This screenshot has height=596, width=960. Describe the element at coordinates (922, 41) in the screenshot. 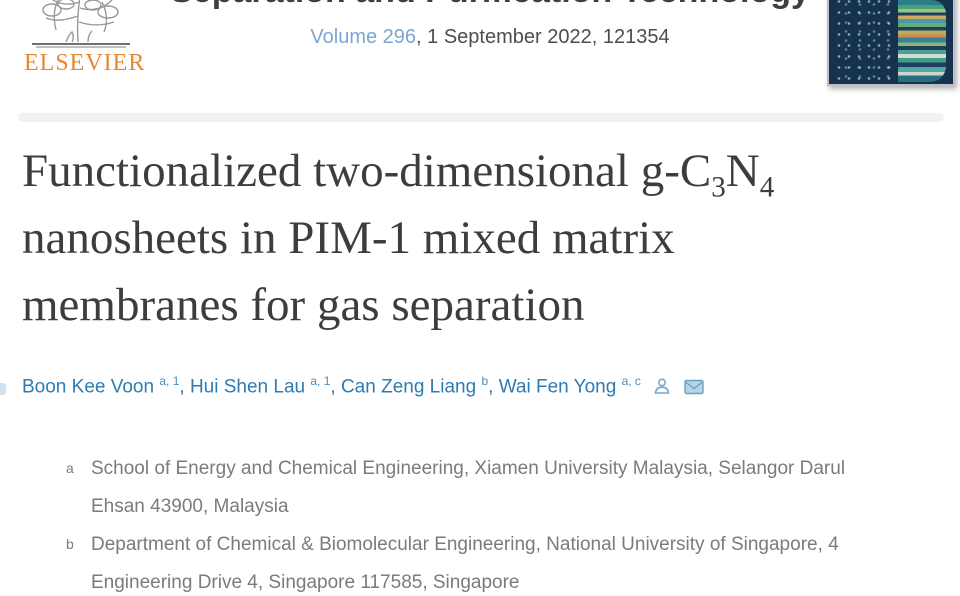

I see `cover-stripe-pattern` at that location.